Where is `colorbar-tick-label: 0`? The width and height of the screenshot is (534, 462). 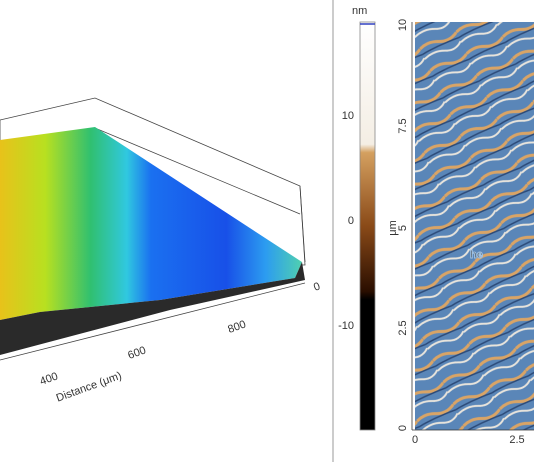 colorbar-tick-label: 0 is located at coordinates (351, 221).